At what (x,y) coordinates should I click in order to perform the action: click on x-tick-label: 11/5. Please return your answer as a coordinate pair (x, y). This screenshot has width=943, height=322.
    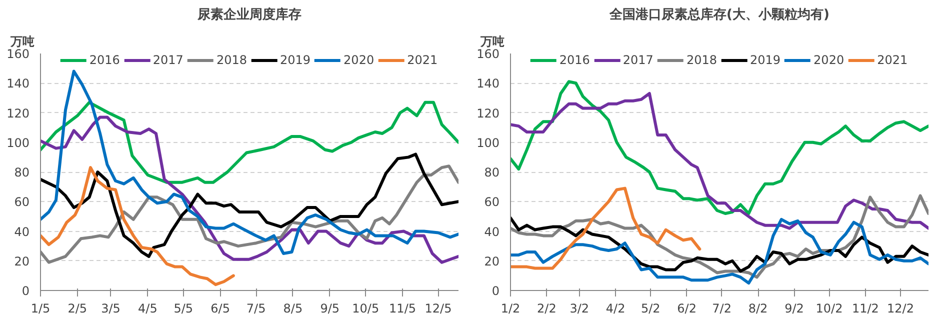
    Looking at the image, I should click on (402, 309).